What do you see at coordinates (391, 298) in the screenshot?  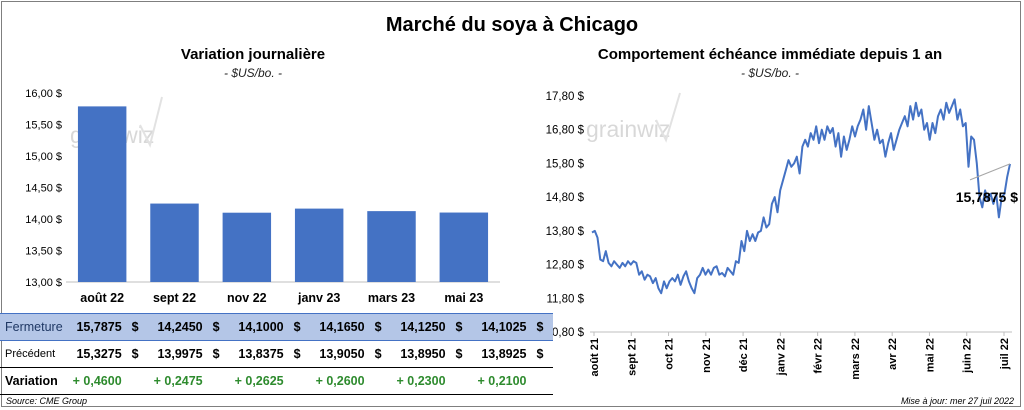 I see `bar-category-label: mars 23` at bounding box center [391, 298].